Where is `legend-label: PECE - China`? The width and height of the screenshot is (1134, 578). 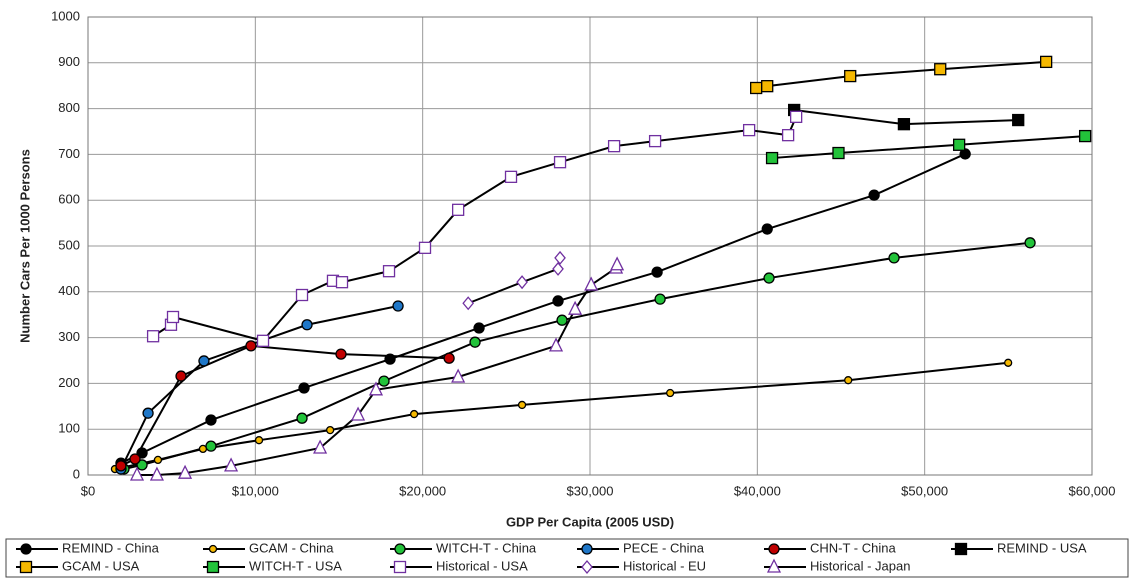 legend-label: PECE - China is located at coordinates (664, 547).